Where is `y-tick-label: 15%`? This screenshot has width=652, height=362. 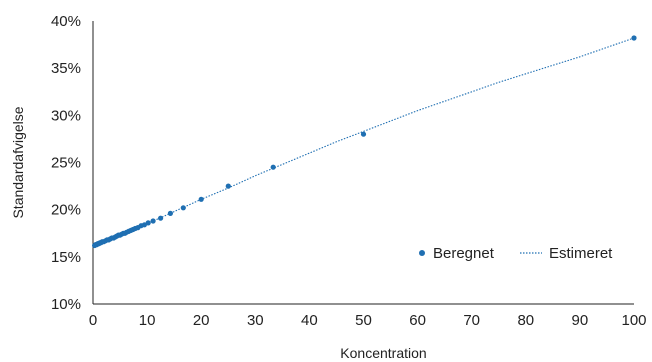
y-tick-label: 15% is located at coordinates (66, 257).